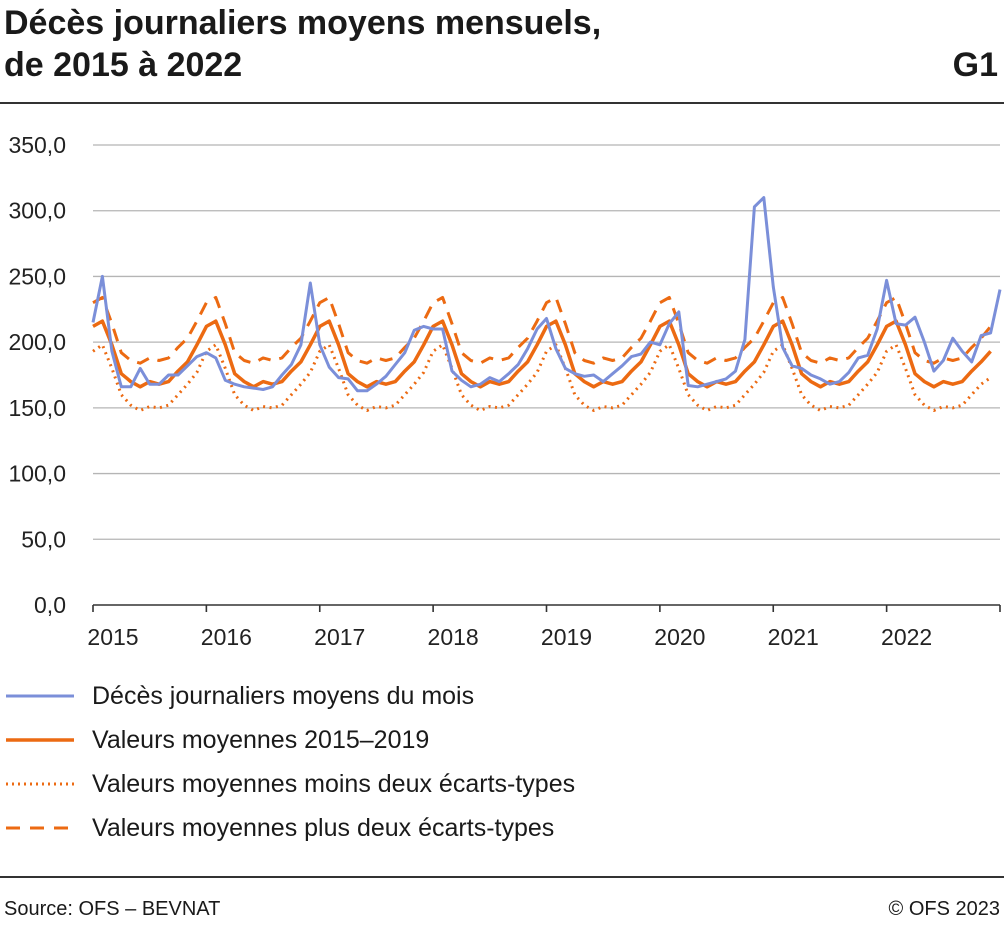  I want to click on x-tick-label: 2015, so click(112, 637).